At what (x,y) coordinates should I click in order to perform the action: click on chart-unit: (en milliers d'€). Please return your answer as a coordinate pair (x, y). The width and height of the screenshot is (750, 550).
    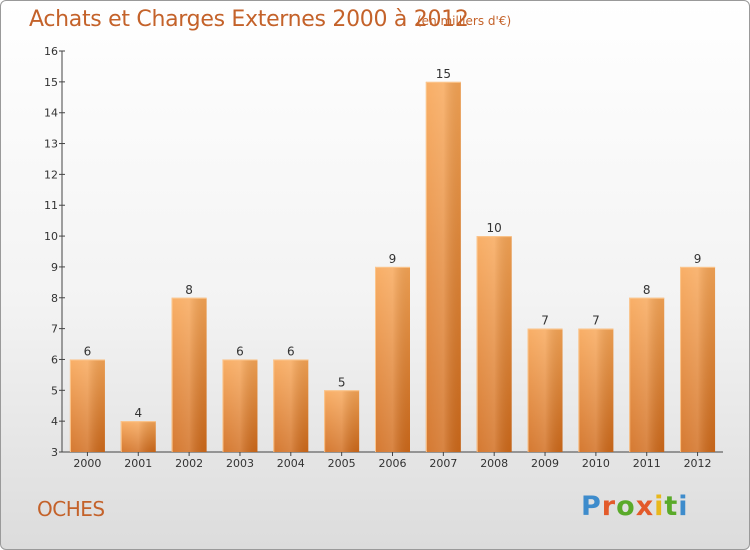
    Looking at the image, I should click on (464, 21).